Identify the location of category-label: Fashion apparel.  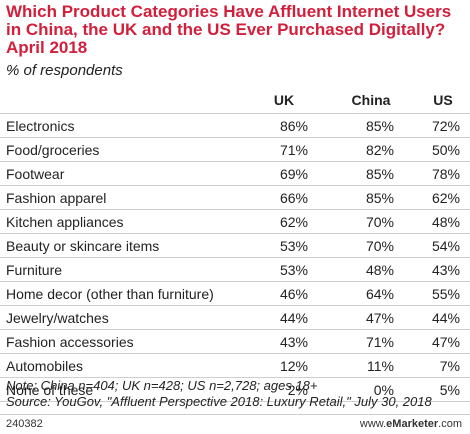
(56, 198).